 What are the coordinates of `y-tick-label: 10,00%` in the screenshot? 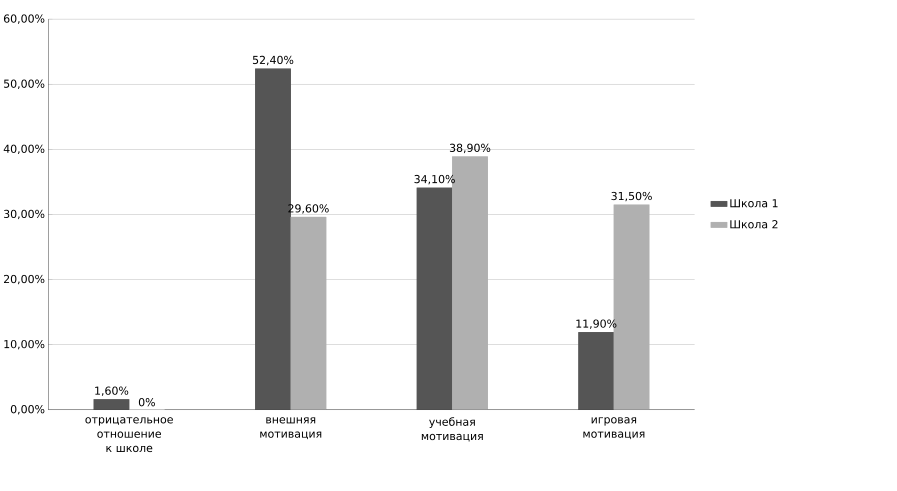 It's located at (24, 345).